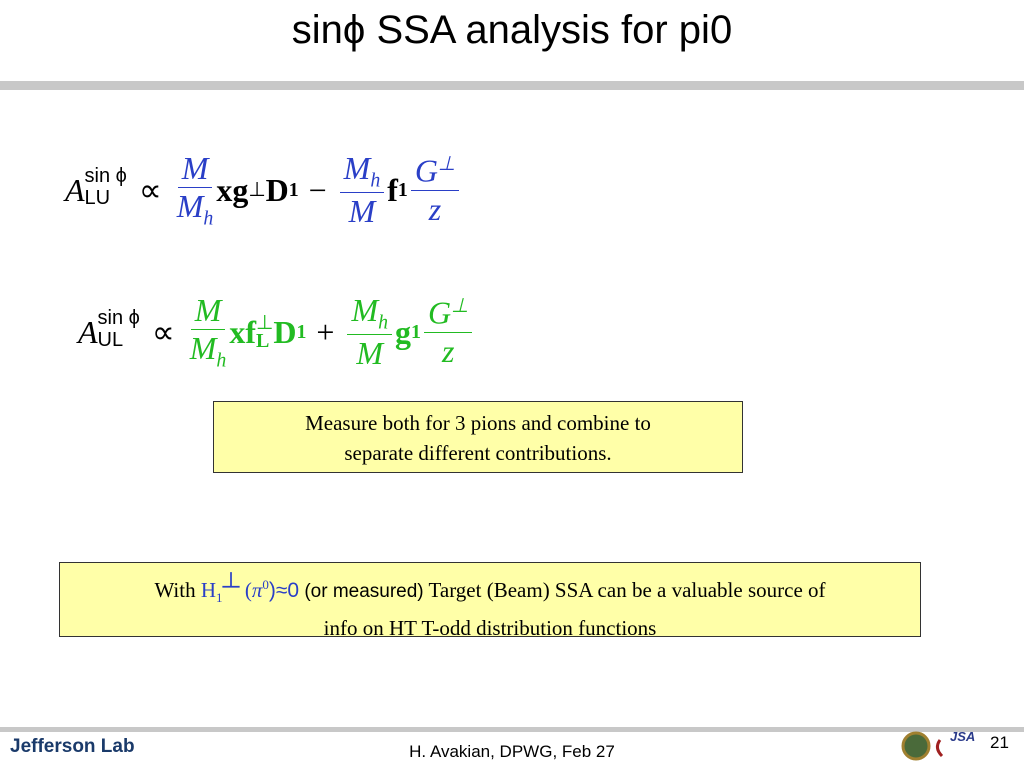  I want to click on text: (or measured), so click(364, 591).